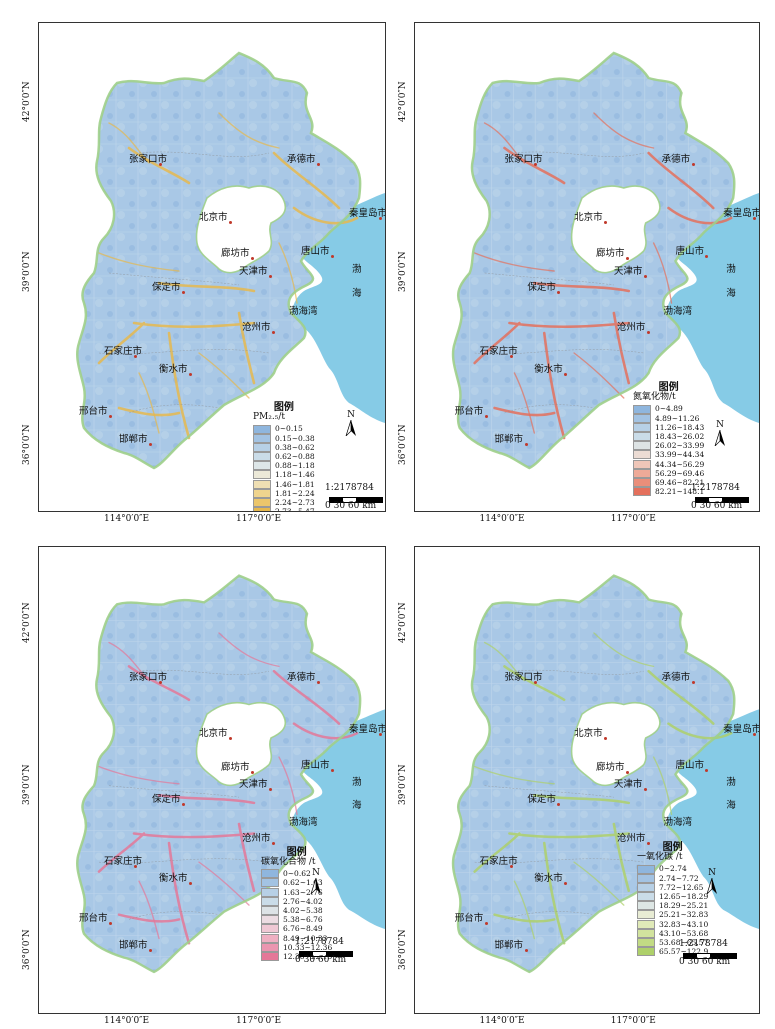  What do you see at coordinates (321, 959) in the screenshot?
I see `scale-units: 0 30 60 km` at bounding box center [321, 959].